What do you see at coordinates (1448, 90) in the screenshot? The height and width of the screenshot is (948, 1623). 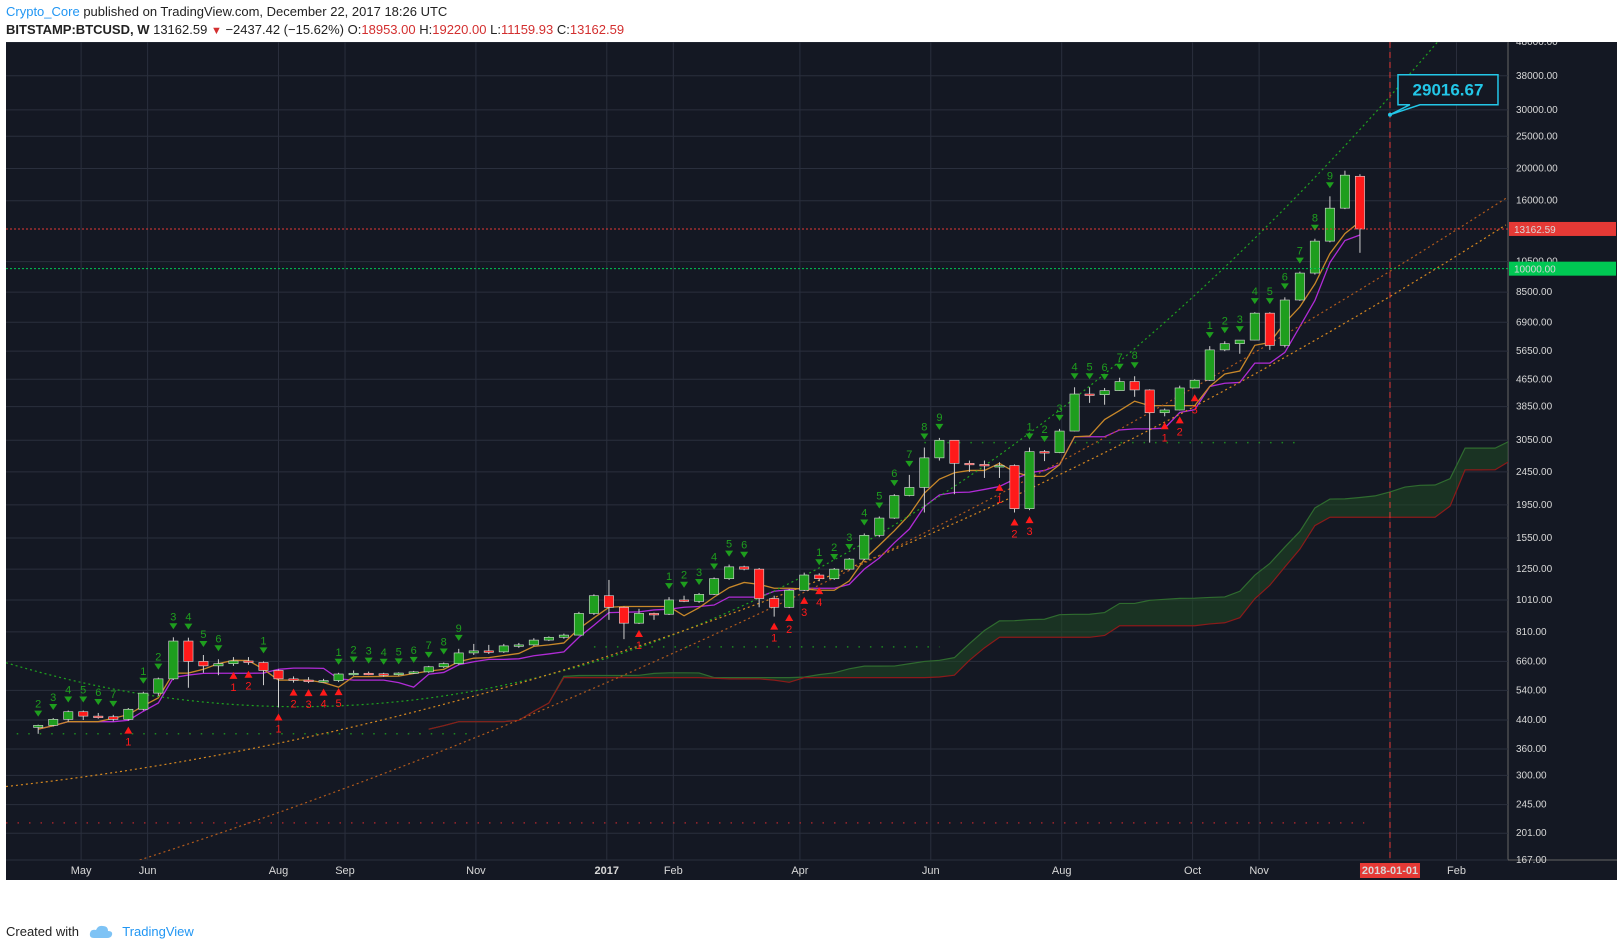 I see `price-callout-label: 29016.67` at bounding box center [1448, 90].